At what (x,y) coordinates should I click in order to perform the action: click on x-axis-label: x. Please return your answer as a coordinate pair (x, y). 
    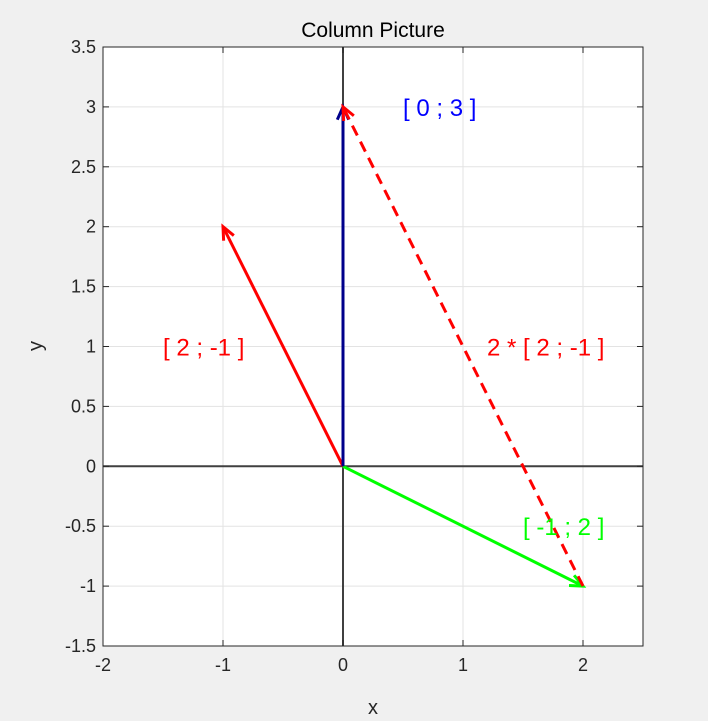
    Looking at the image, I should click on (373, 708).